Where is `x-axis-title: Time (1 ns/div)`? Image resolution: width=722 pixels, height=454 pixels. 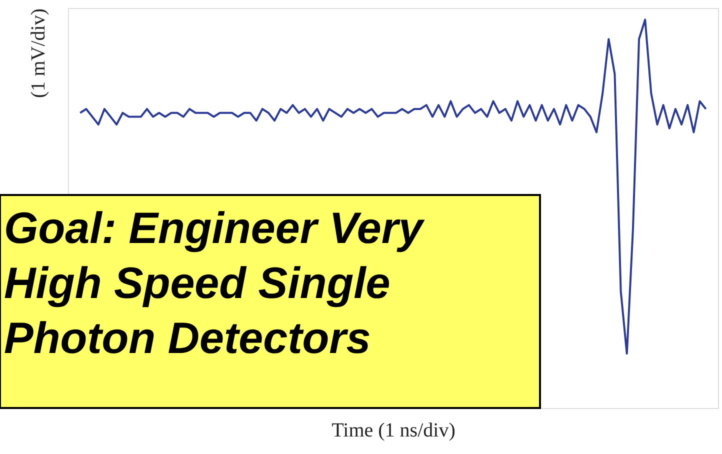
x-axis-title: Time (1 ns/div) is located at coordinates (394, 431).